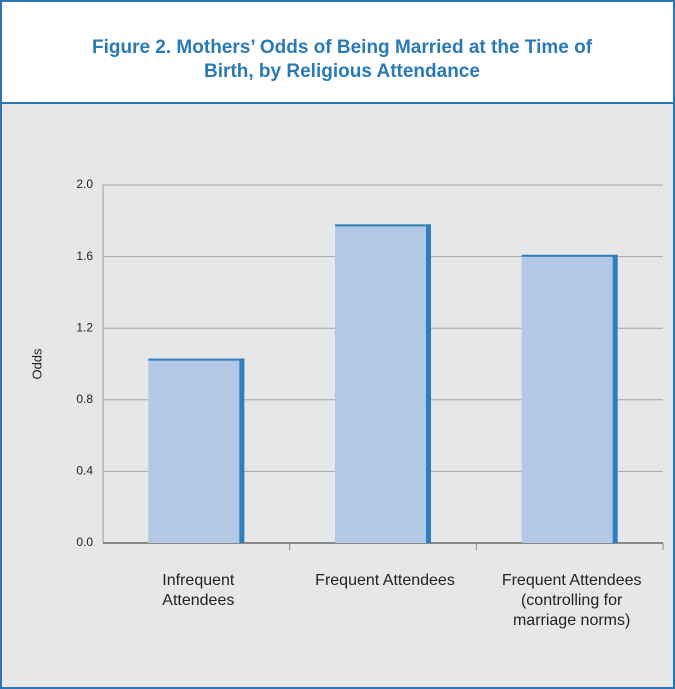 The height and width of the screenshot is (689, 675). Describe the element at coordinates (84, 399) in the screenshot. I see `y-tick-label: 0.8` at that location.